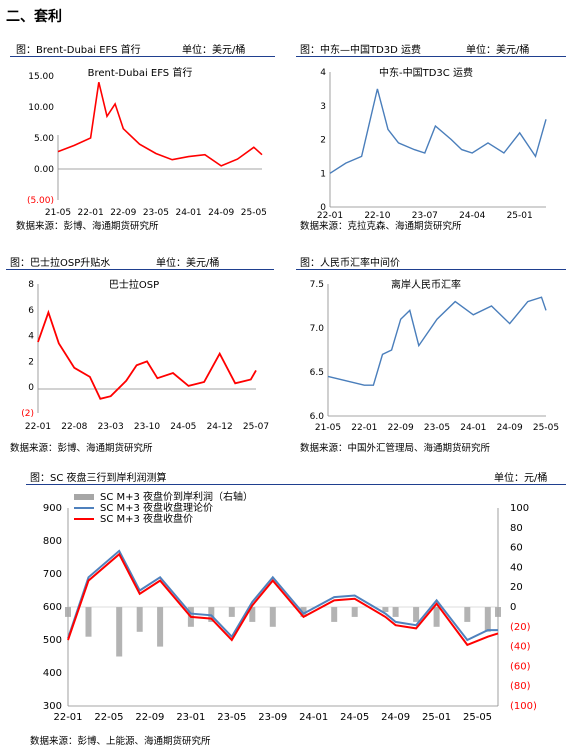  What do you see at coordinates (328, 428) in the screenshot?
I see `rmb-x-tick: 21-05` at bounding box center [328, 428].